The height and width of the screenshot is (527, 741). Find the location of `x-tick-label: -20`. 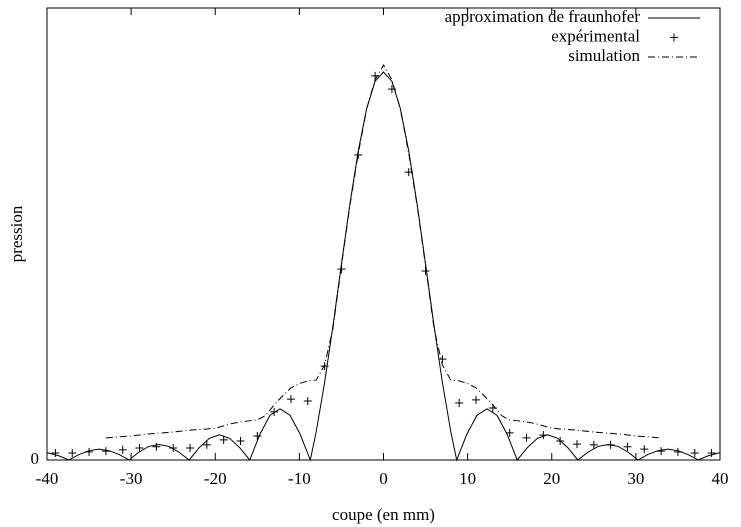

x-tick-label: -20 is located at coordinates (215, 478).